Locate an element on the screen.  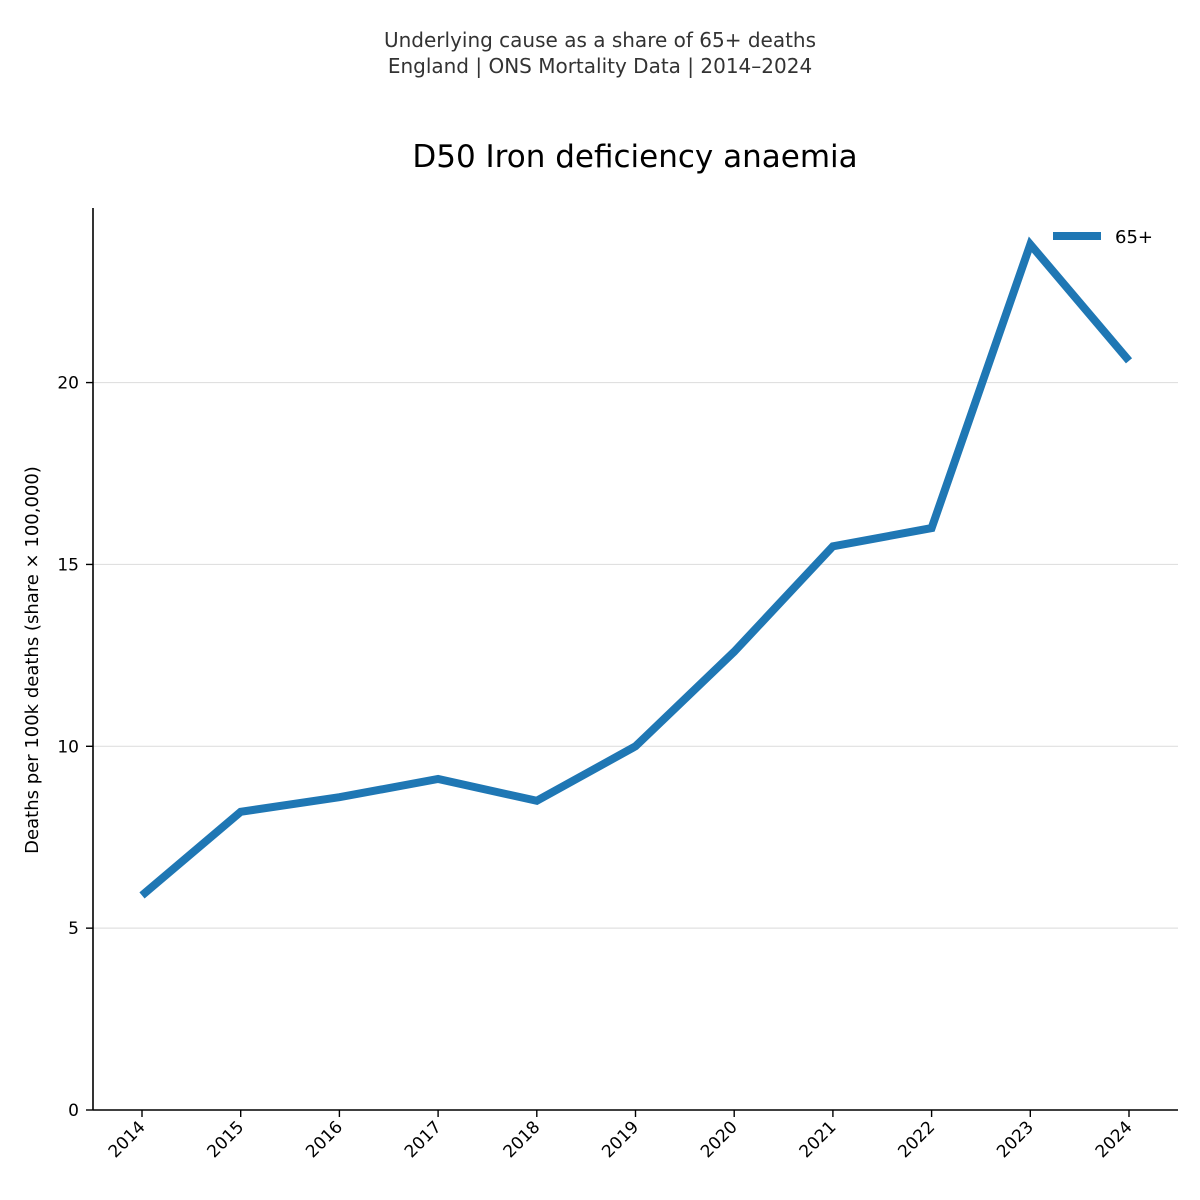
data-point-2015 is located at coordinates (241, 812).